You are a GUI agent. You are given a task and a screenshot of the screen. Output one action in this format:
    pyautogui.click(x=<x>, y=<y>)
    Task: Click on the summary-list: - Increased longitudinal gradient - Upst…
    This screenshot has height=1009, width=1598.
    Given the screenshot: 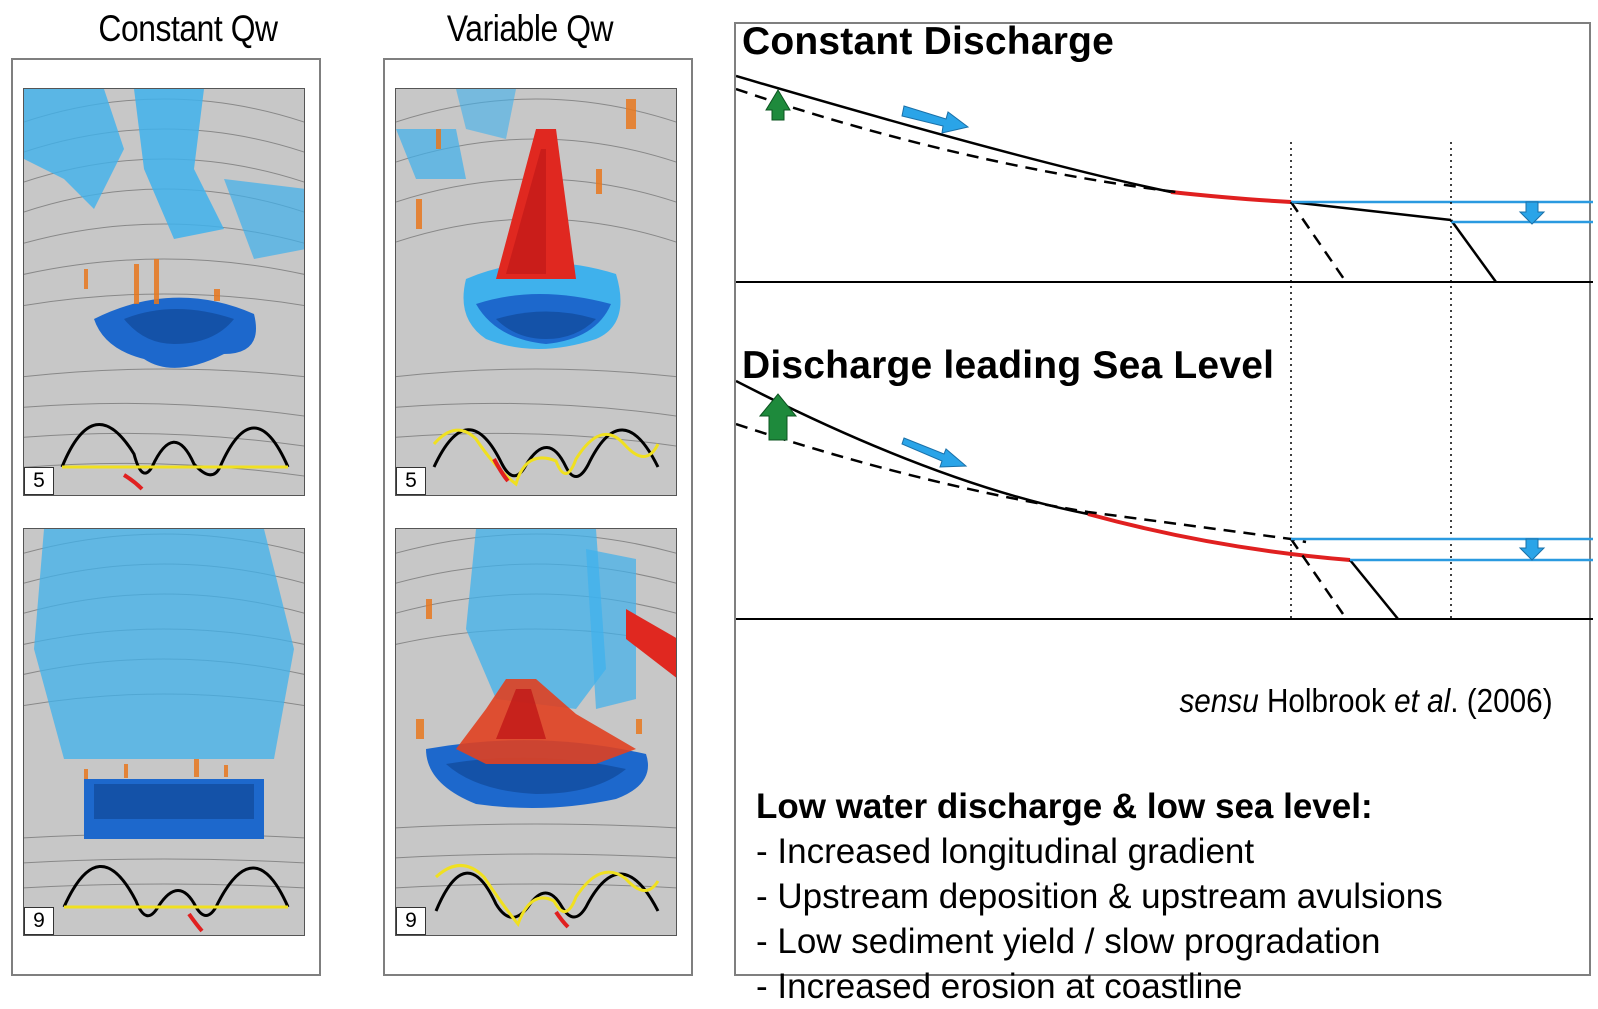 What is the action you would take?
    pyautogui.click(x=1099, y=919)
    